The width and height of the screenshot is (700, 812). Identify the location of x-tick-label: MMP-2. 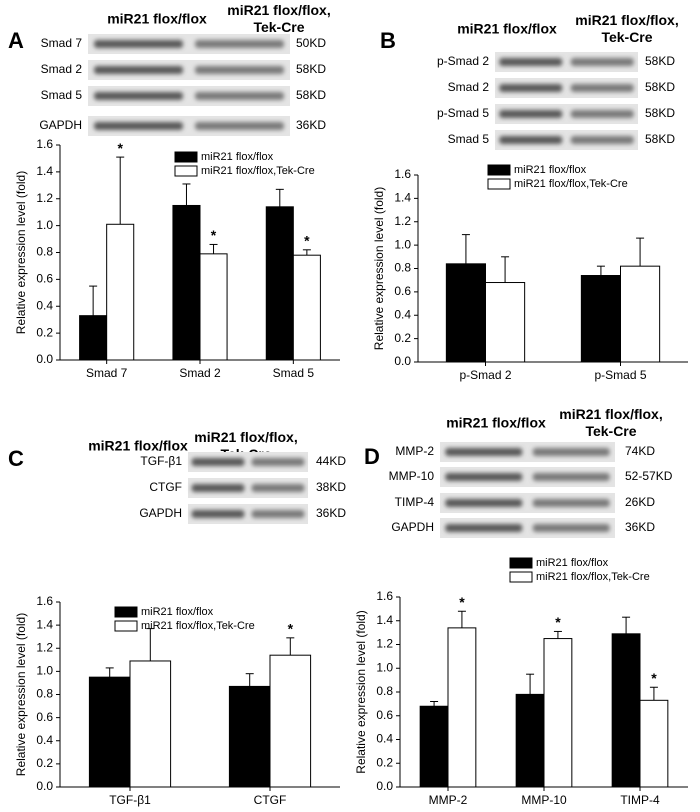
(448, 800).